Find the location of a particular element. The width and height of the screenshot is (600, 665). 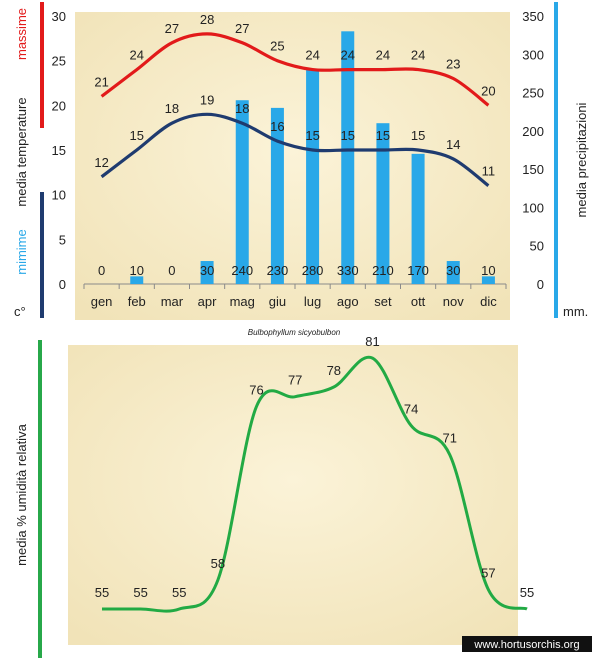

left-tick-label: 25 is located at coordinates (59, 61).